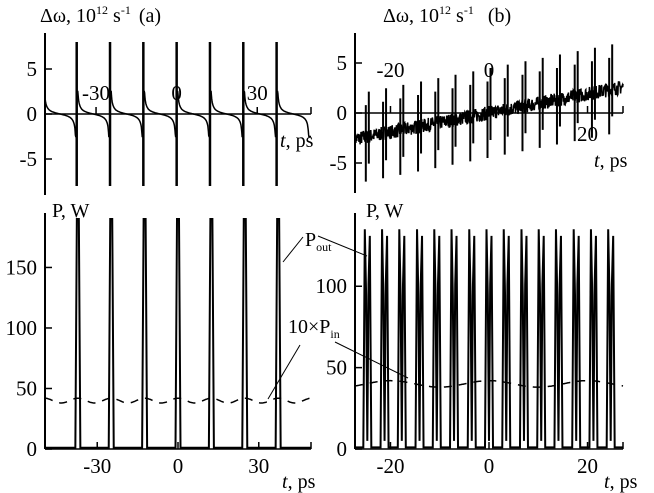  I want to click on xlabel-a-bottom: t, ps, so click(299, 482).